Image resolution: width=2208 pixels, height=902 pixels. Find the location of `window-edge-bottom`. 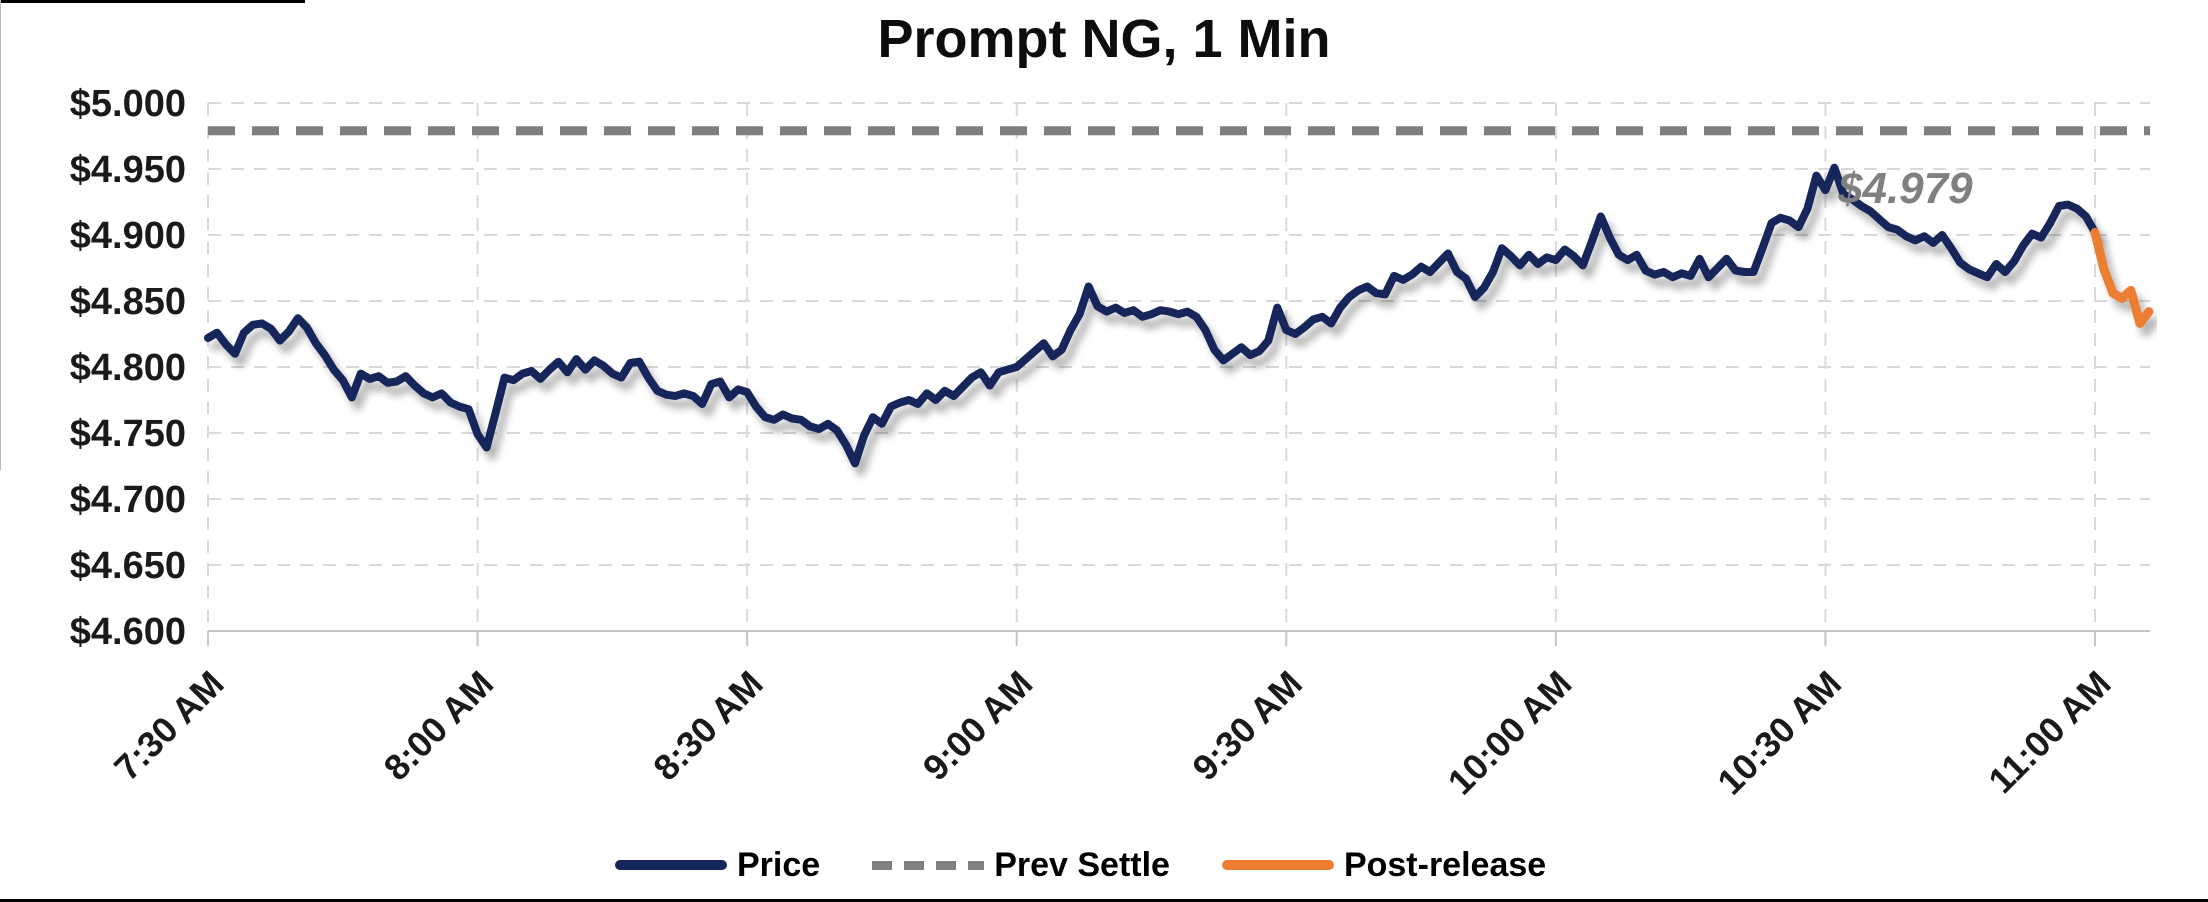

window-edge-bottom is located at coordinates (1104, 900).